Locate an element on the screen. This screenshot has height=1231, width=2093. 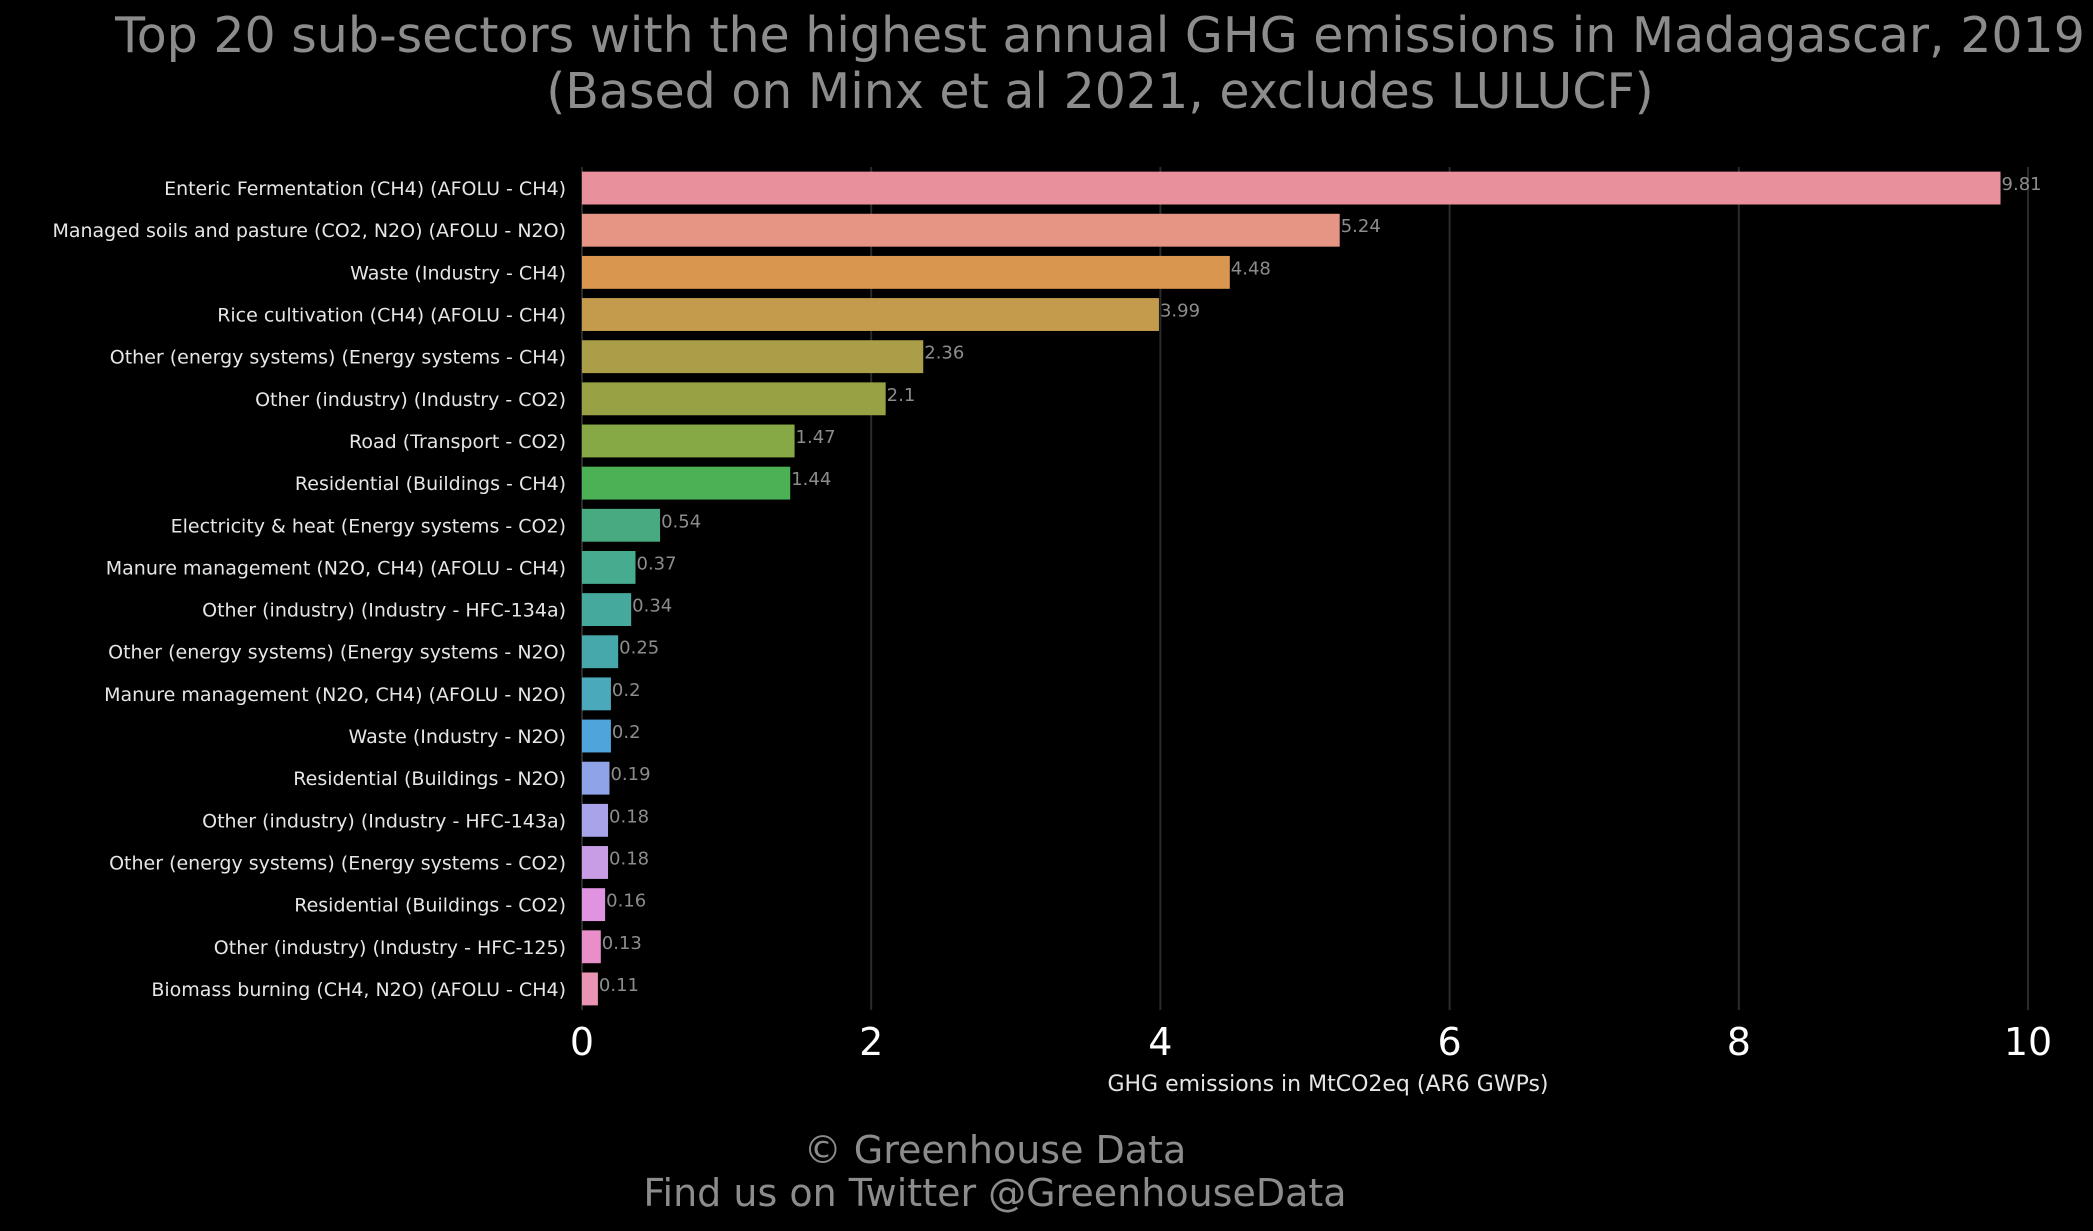
category-label: Residential (Buildings - CH4) is located at coordinates (430, 484).